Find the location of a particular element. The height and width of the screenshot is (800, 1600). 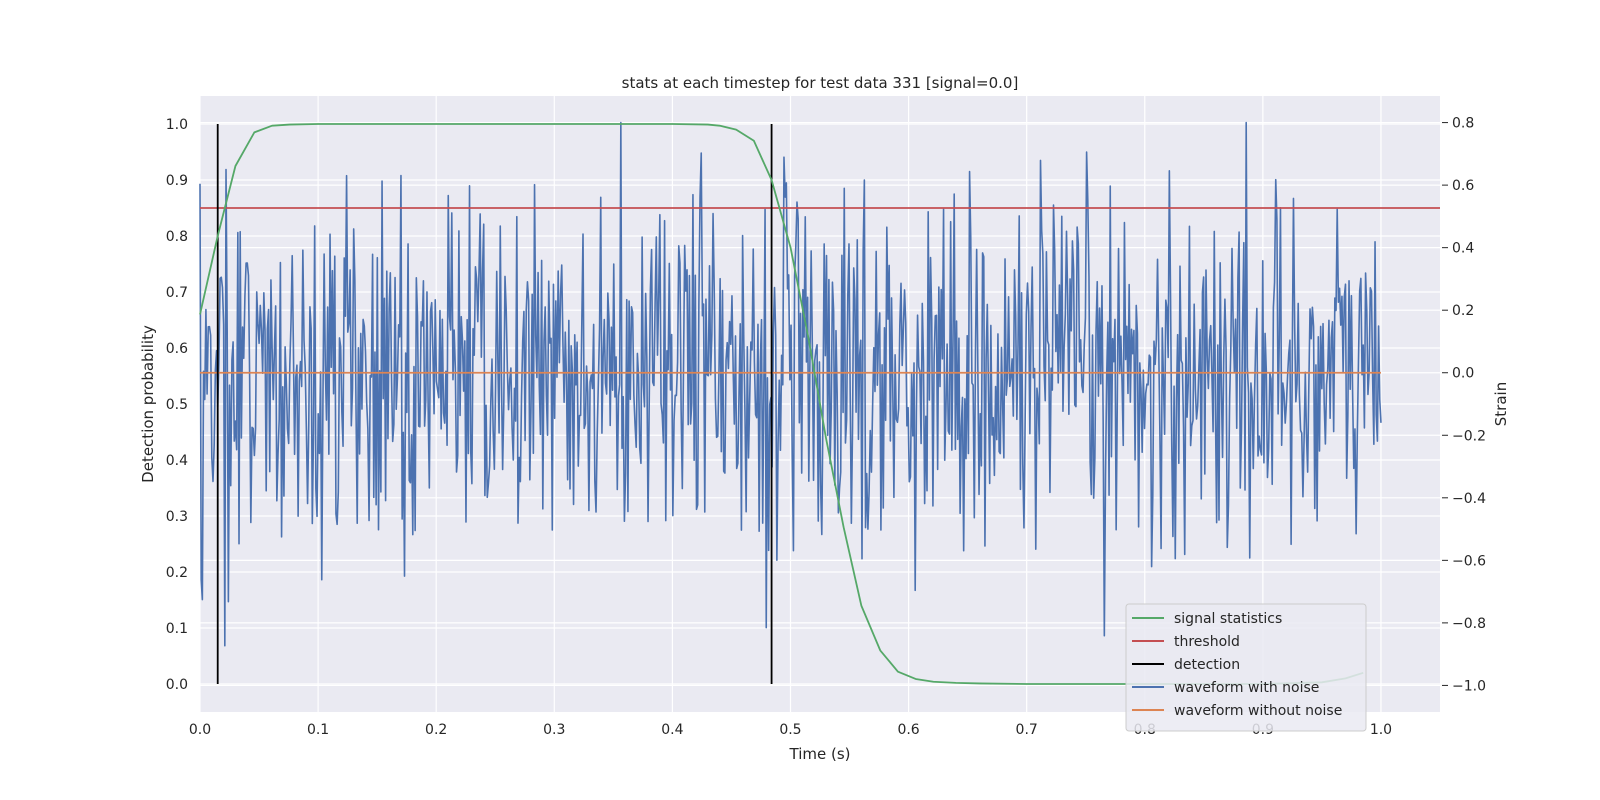

y-tick-label: 0.1 is located at coordinates (177, 629).